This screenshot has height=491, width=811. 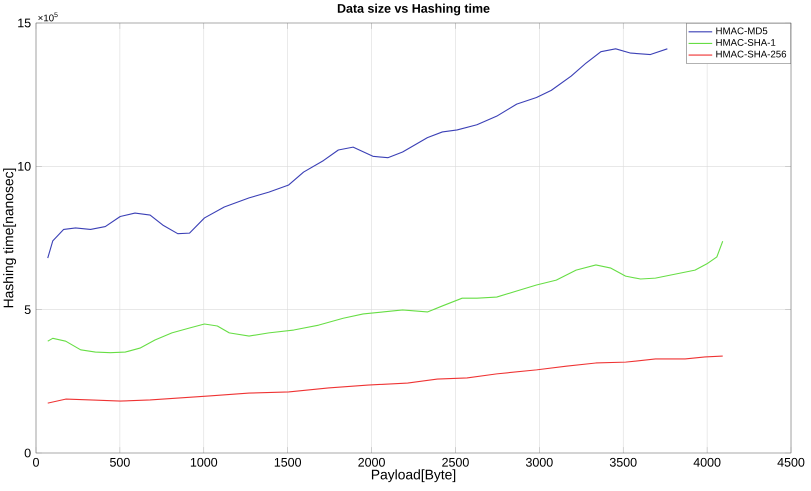 I want to click on y-tick-label: 5, so click(x=27, y=309).